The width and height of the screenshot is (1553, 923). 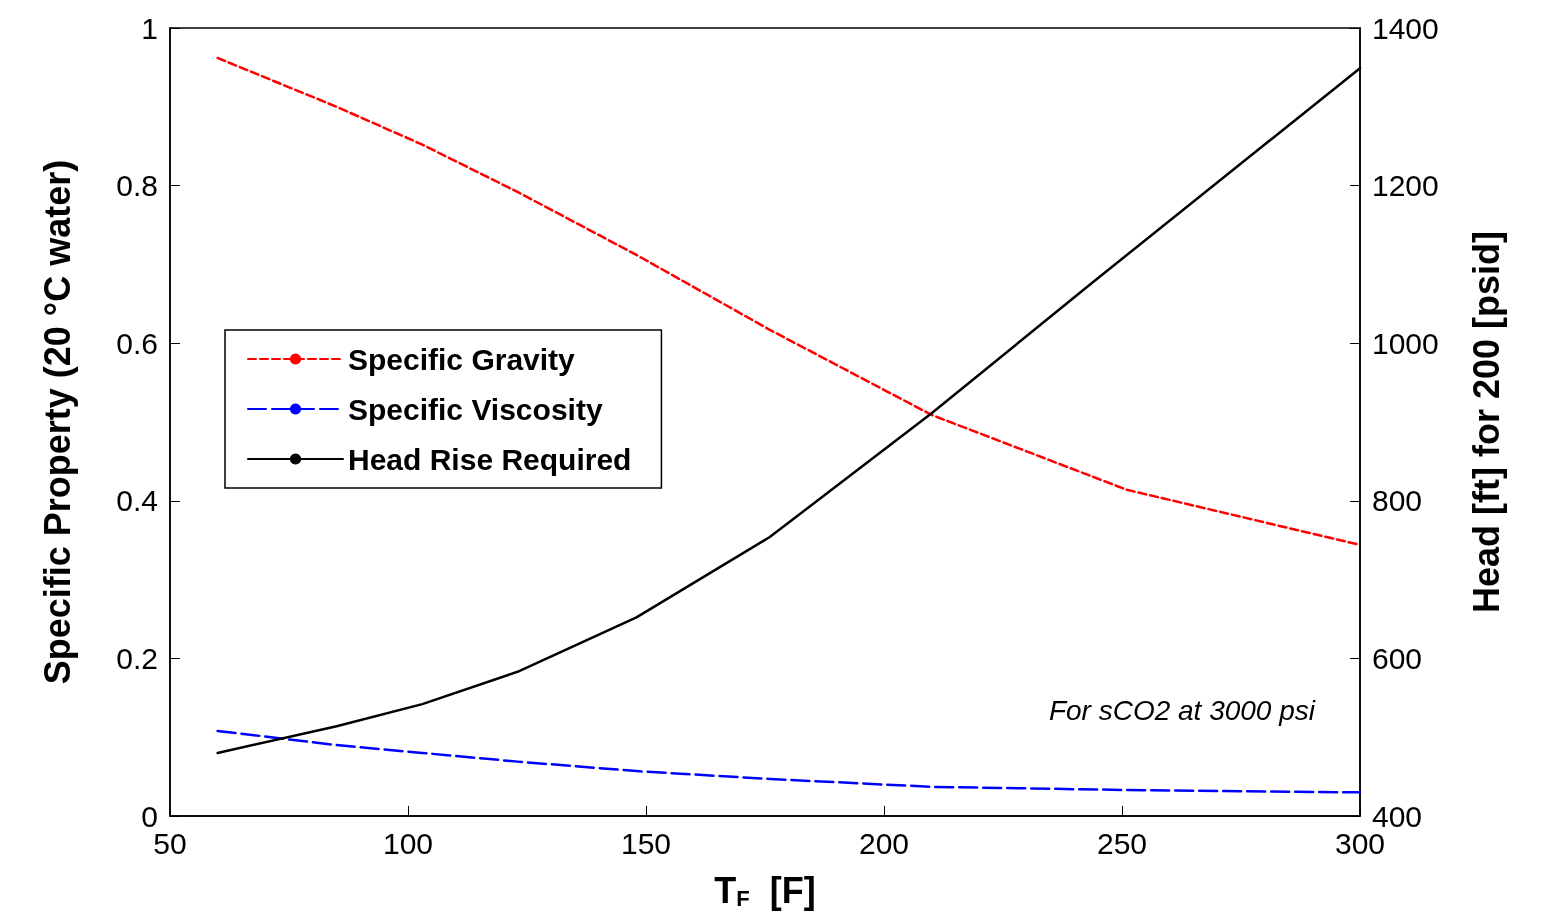 What do you see at coordinates (1486, 422) in the screenshot?
I see `y2-axis-title: Head [ft] for 200 [psid]` at bounding box center [1486, 422].